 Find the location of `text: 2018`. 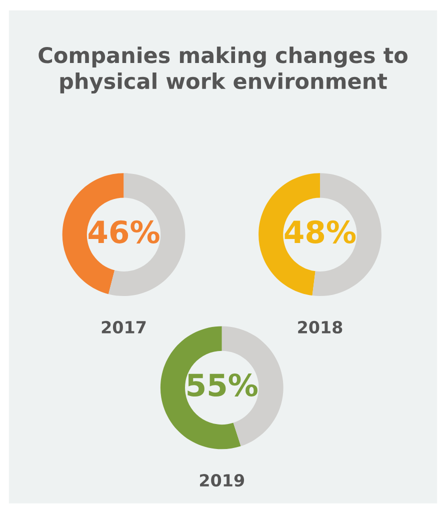

text: 2018 is located at coordinates (320, 327).